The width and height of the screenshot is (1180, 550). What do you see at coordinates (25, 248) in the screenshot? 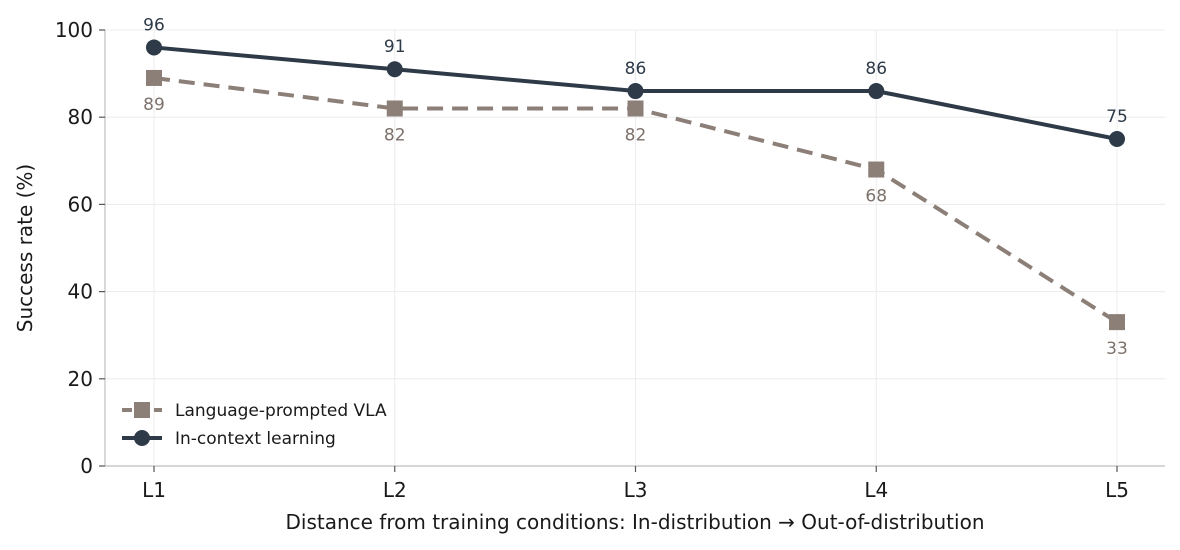
I see `y-axis-label: Success rate (%)` at bounding box center [25, 248].